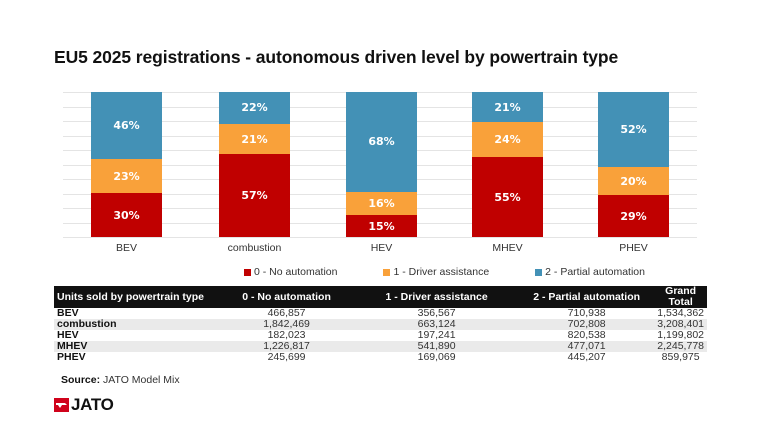 This screenshot has width=761, height=428. I want to click on table-cell: 702,808, so click(587, 324).